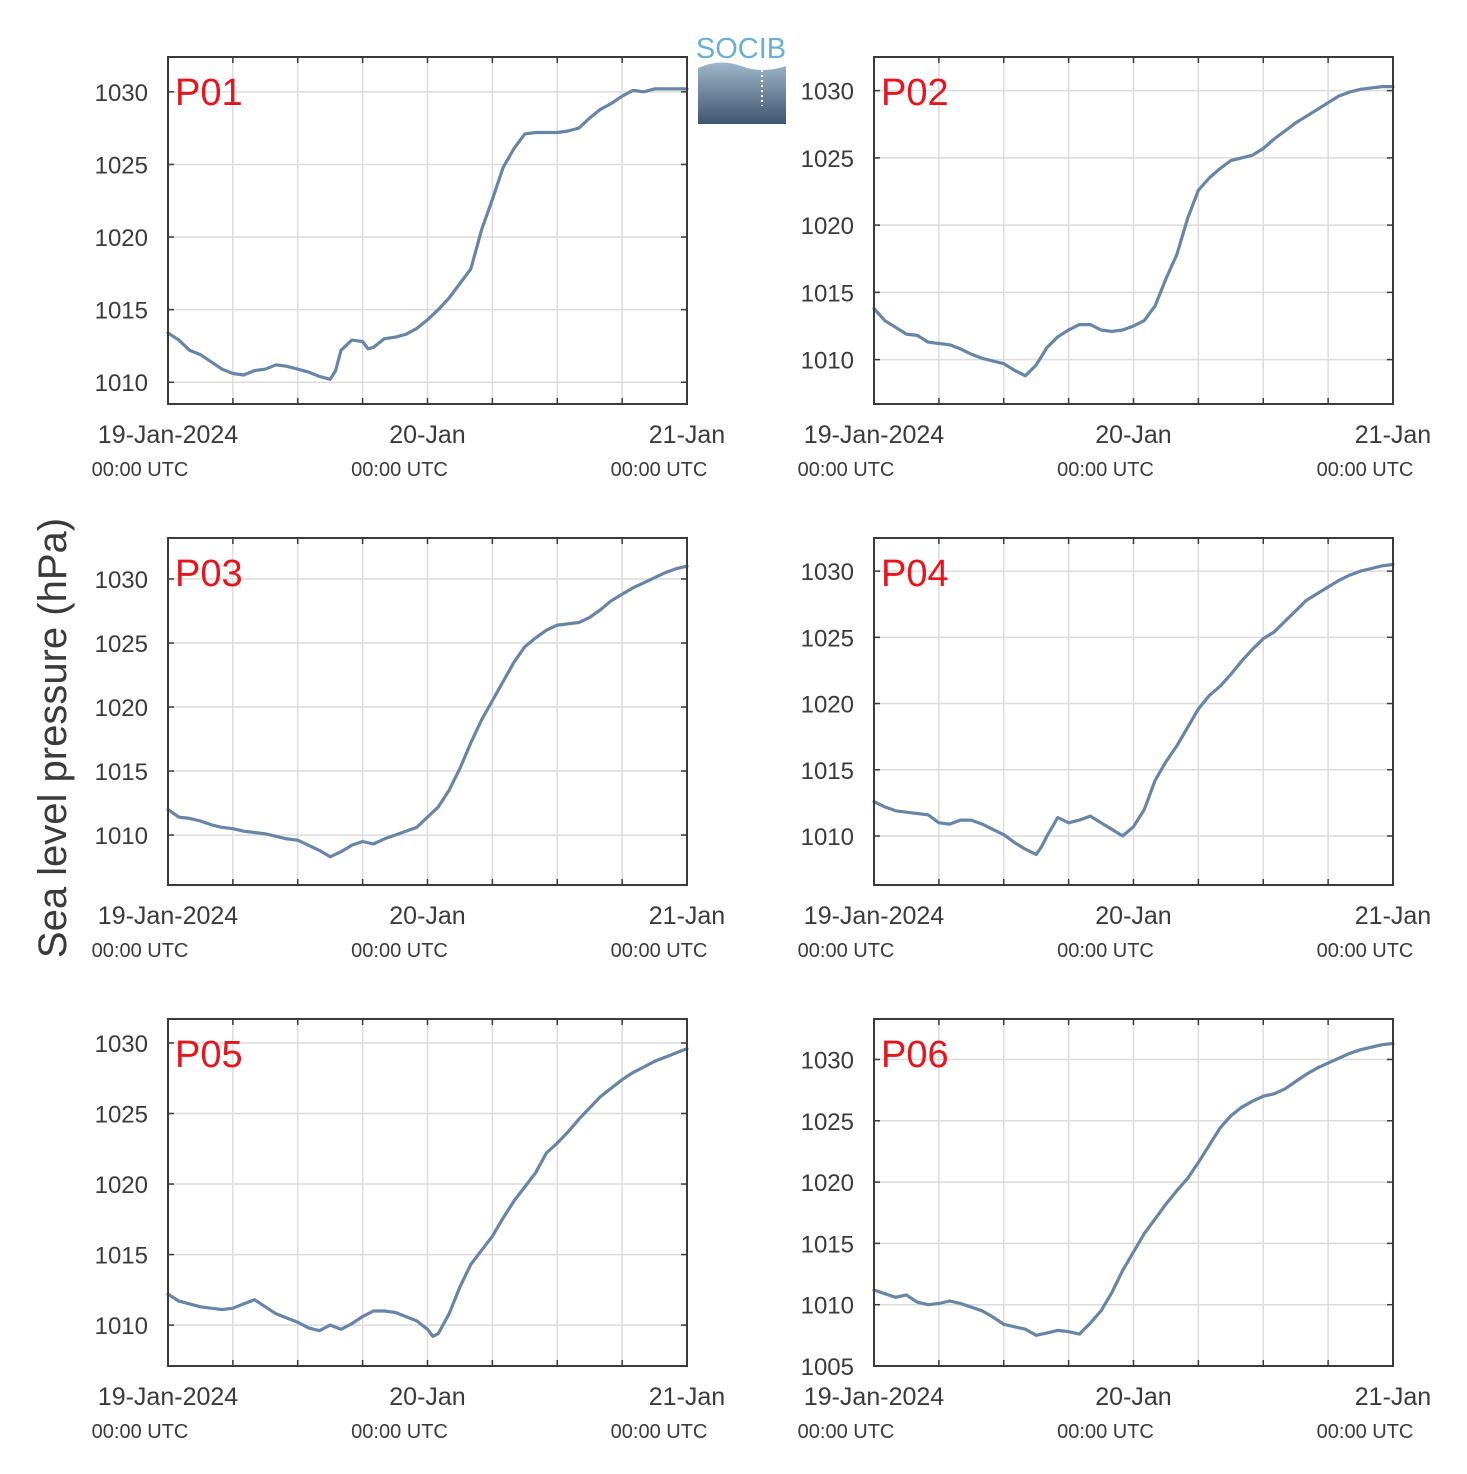 Image resolution: width=1467 pixels, height=1474 pixels. What do you see at coordinates (827, 1367) in the screenshot?
I see `y-tick-label: 1005` at bounding box center [827, 1367].